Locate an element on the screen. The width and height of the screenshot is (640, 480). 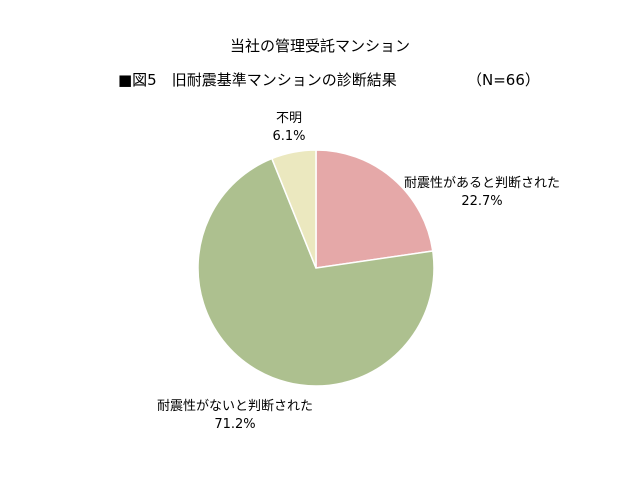
slice-label-unknown: 不明 6.1% is located at coordinates (288, 128).